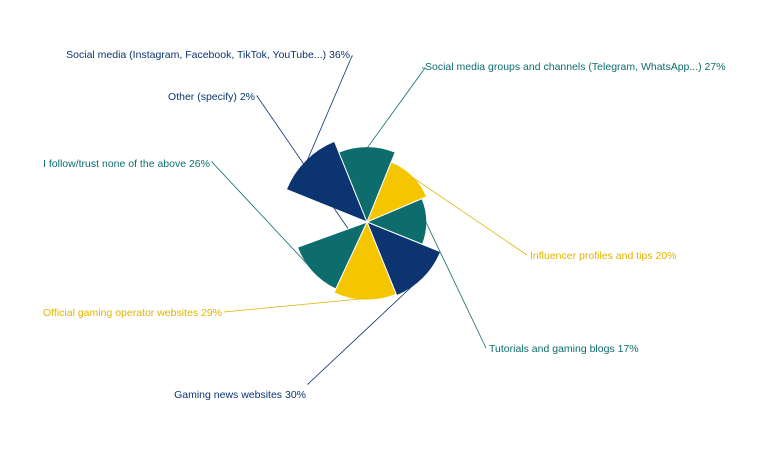 The height and width of the screenshot is (449, 768). Describe the element at coordinates (240, 395) in the screenshot. I see `data-label-5: Gaming news websites 30%` at that location.